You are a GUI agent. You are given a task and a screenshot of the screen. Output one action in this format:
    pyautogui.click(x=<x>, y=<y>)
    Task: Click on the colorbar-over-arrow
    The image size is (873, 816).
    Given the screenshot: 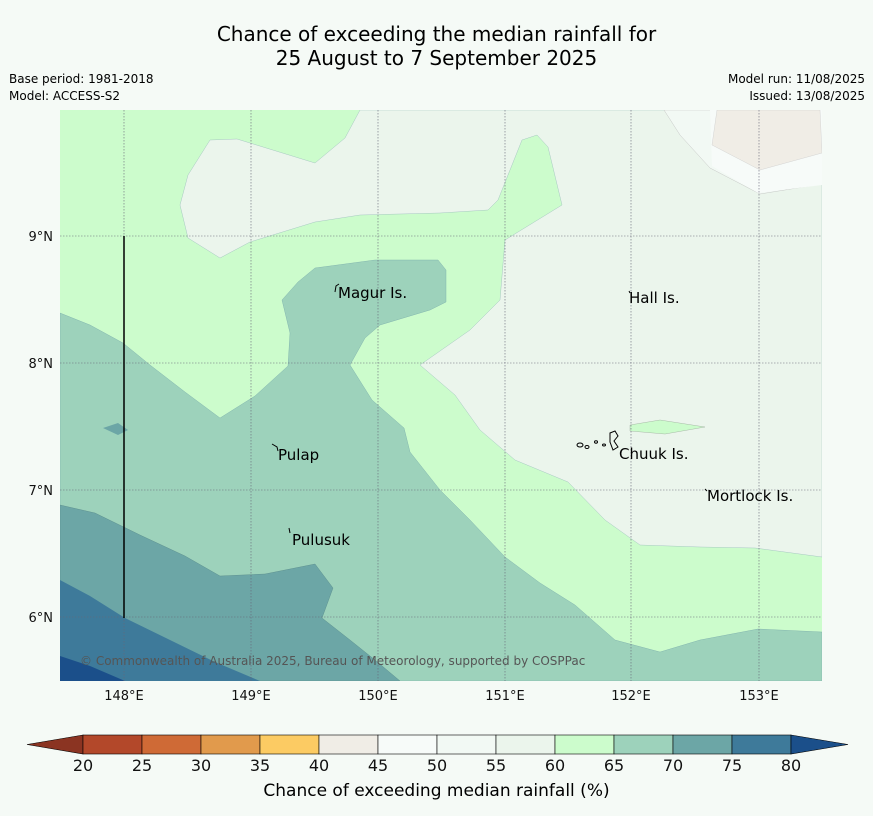 What is the action you would take?
    pyautogui.click(x=819, y=744)
    